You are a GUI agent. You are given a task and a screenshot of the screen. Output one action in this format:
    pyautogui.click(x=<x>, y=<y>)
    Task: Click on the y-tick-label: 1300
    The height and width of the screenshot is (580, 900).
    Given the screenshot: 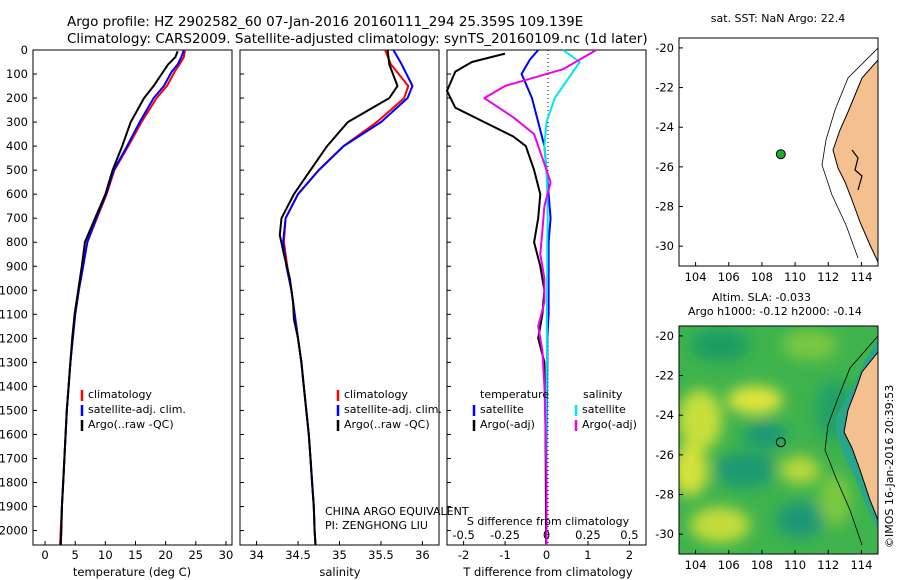 What is the action you would take?
    pyautogui.click(x=14, y=362)
    